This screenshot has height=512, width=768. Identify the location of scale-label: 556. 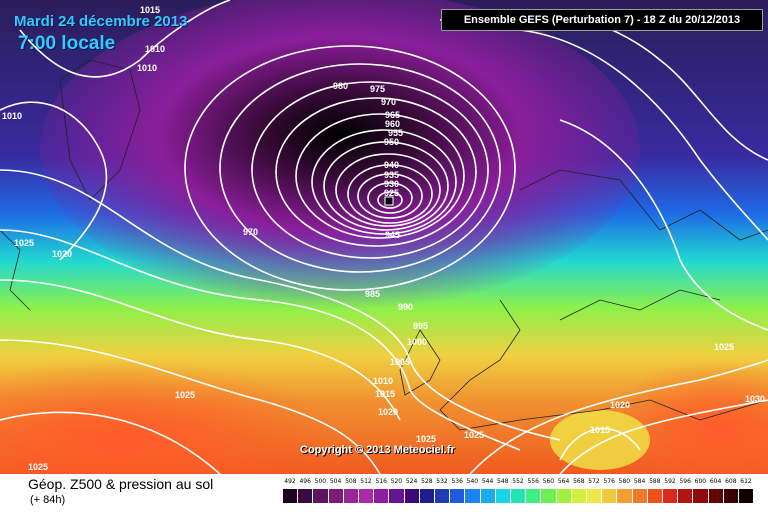
(533, 481).